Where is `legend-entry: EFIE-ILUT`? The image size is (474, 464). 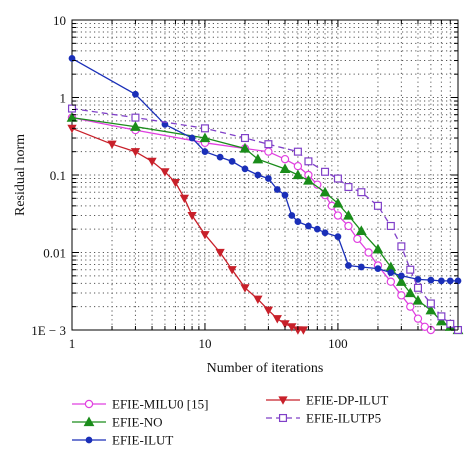
legend-entry: EFIE-ILUT is located at coordinates (122, 440).